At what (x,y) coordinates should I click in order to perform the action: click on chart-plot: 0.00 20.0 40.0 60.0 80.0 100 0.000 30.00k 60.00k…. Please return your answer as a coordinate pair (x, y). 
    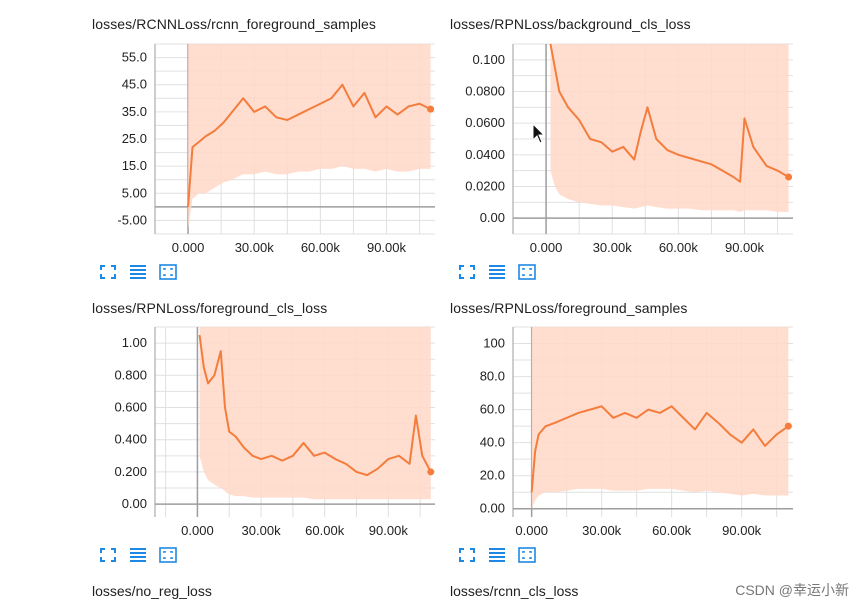
    Looking at the image, I should click on (636, 432).